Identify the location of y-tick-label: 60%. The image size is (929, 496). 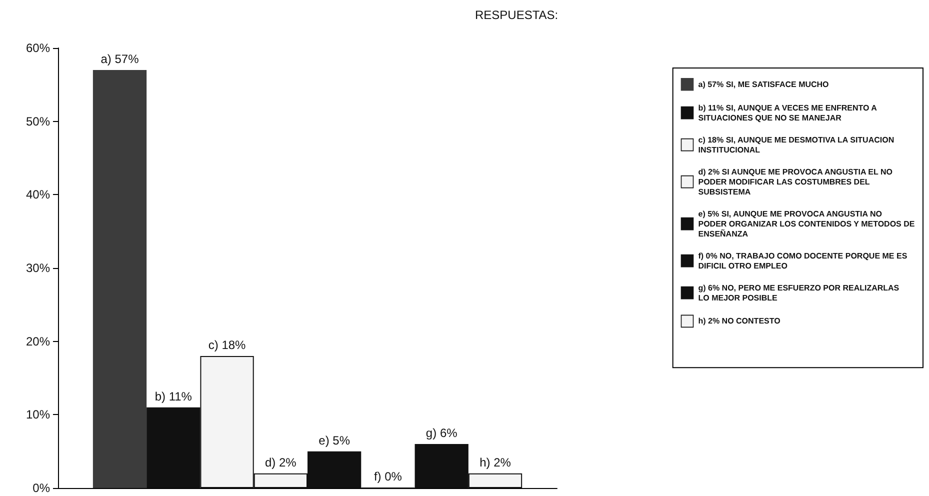
(38, 48).